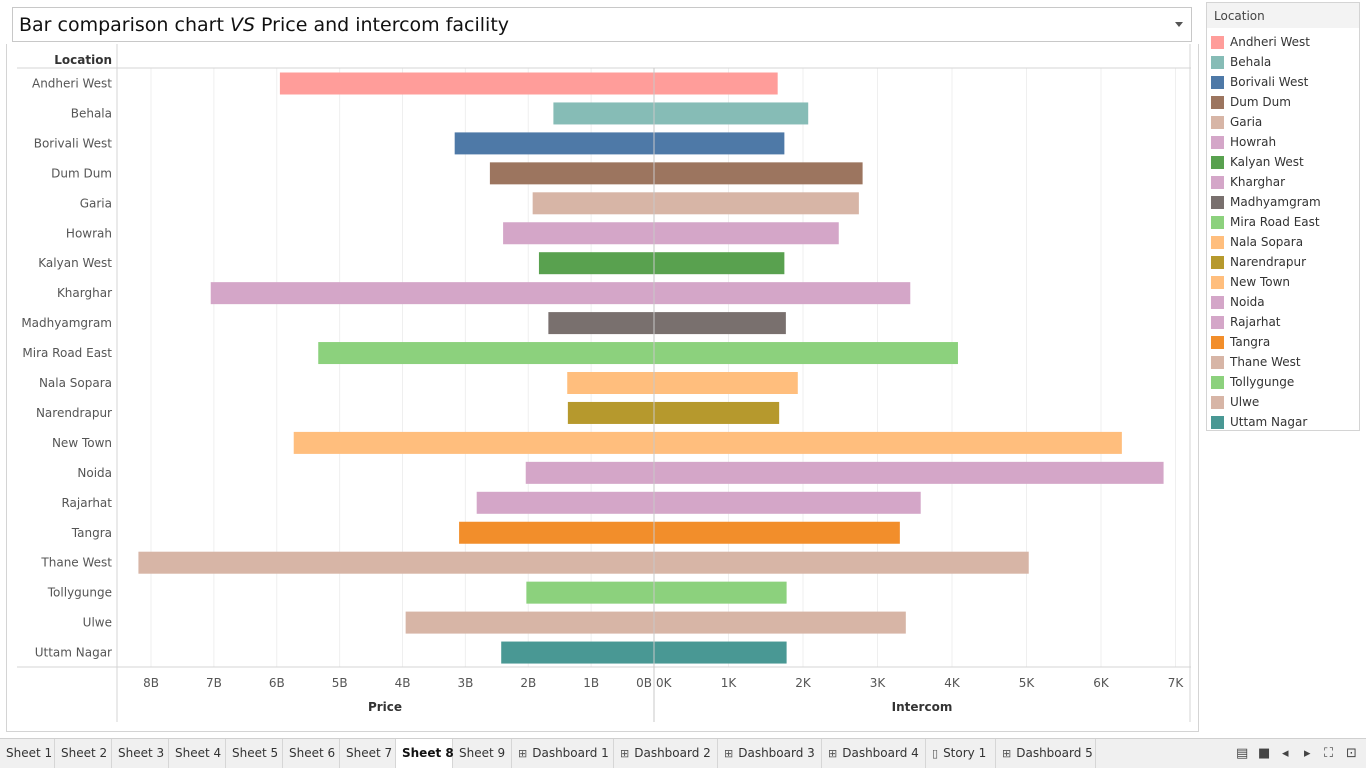 This screenshot has width=1366, height=768. What do you see at coordinates (385, 707) in the screenshot?
I see `x-axis-title-price: Price` at bounding box center [385, 707].